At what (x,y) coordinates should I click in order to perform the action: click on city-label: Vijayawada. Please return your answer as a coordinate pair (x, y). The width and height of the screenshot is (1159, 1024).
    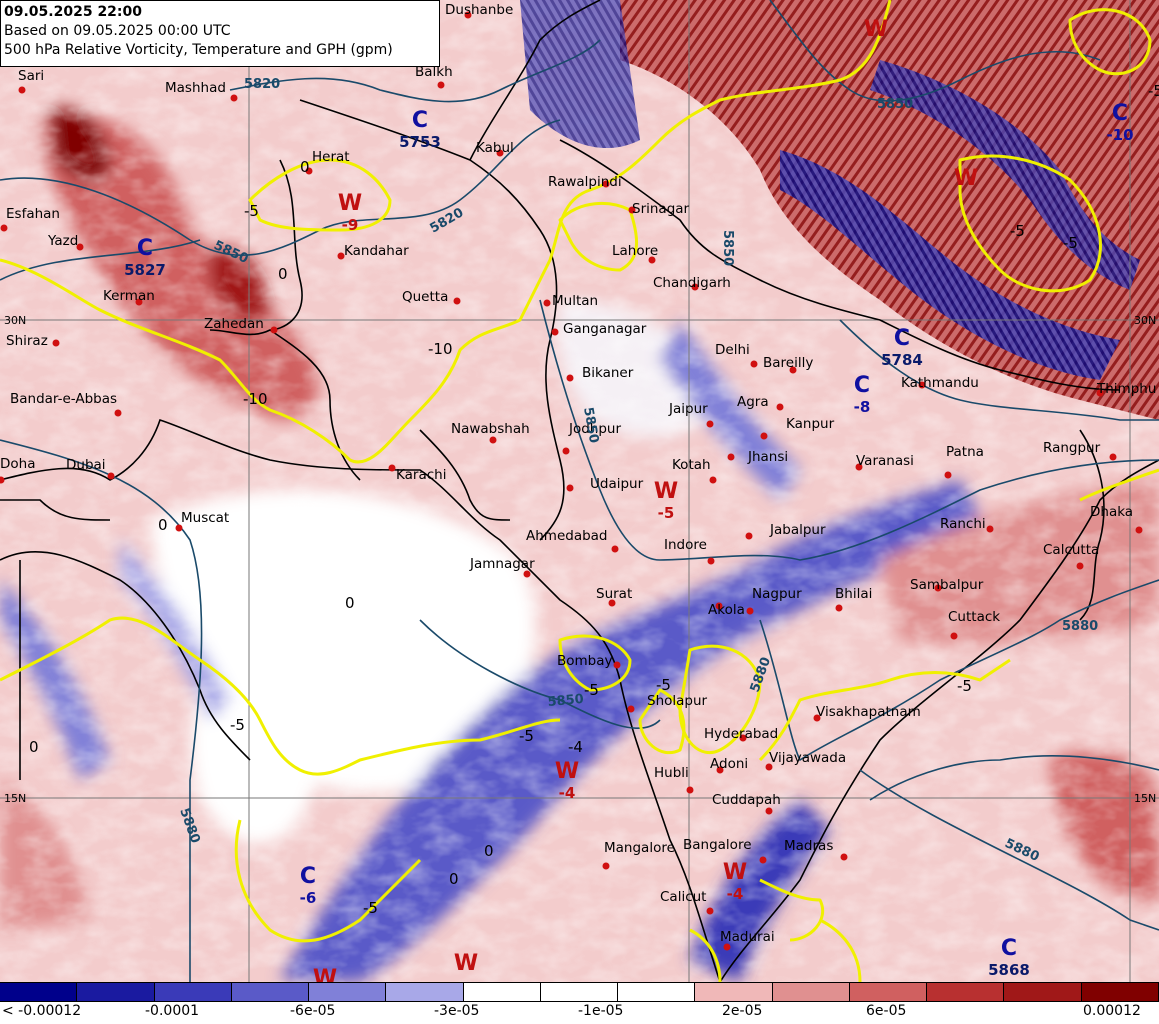
    Looking at the image, I should click on (807, 758).